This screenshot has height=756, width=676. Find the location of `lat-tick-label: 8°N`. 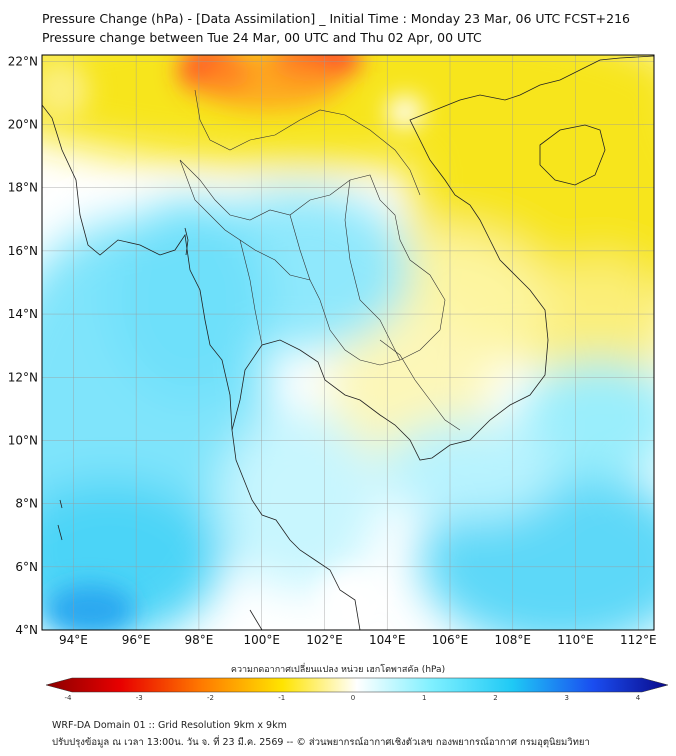

lat-tick-label: 8°N is located at coordinates (26, 504).